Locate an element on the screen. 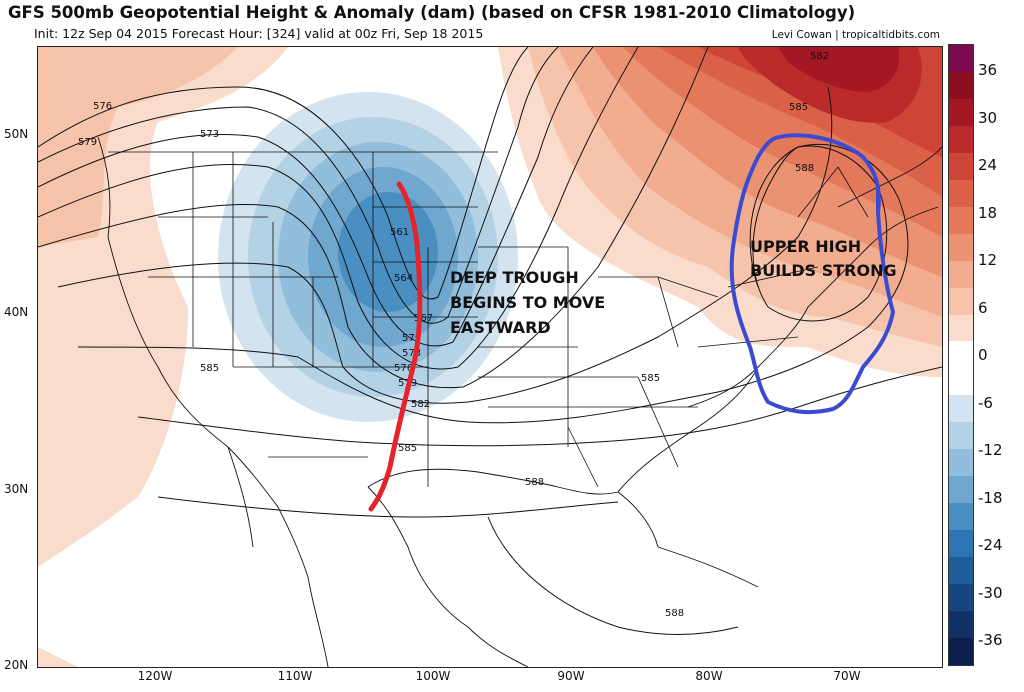  colorbar-label: 12 is located at coordinates (988, 260).